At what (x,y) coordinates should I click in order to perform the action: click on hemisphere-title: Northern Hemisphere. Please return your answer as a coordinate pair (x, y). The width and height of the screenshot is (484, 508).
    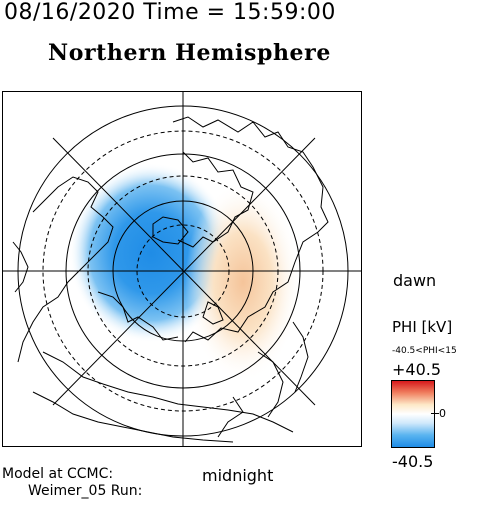
    Looking at the image, I should click on (189, 53).